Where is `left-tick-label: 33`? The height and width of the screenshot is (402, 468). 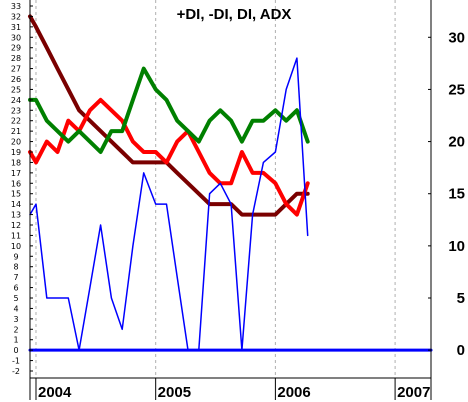 left-tick-label: 33 is located at coordinates (16, 6).